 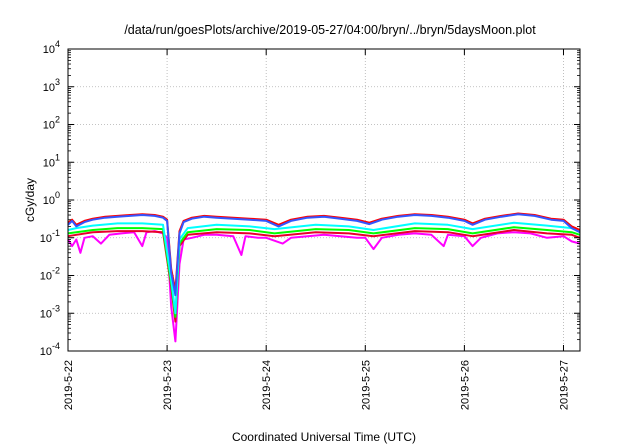 What do you see at coordinates (51, 85) in the screenshot?
I see `y-tick-label: 10³` at bounding box center [51, 85].